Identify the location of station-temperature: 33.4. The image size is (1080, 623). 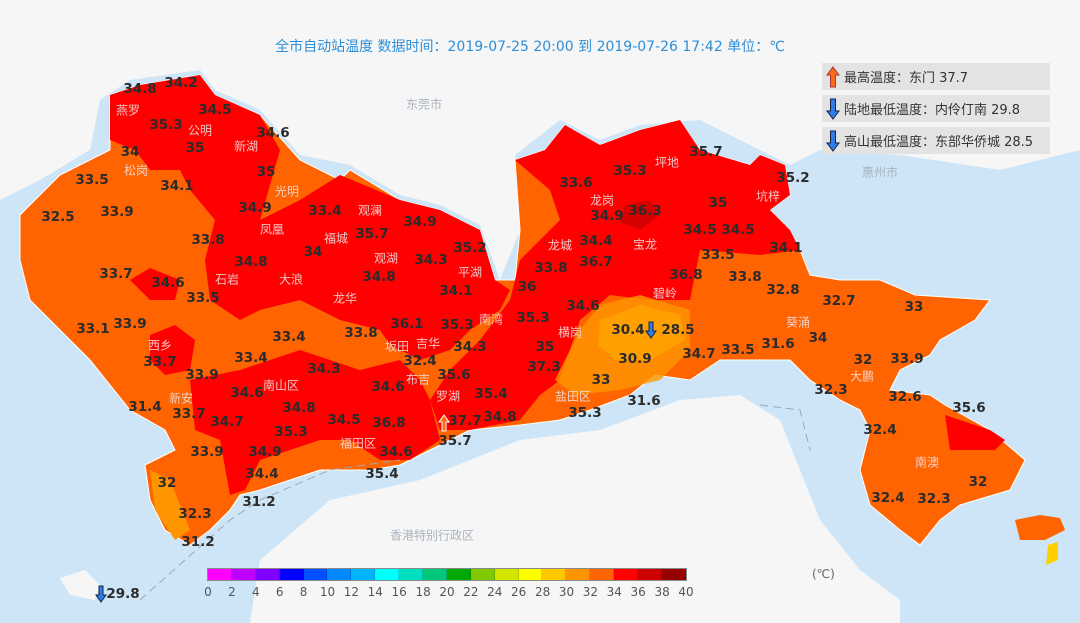
(289, 337).